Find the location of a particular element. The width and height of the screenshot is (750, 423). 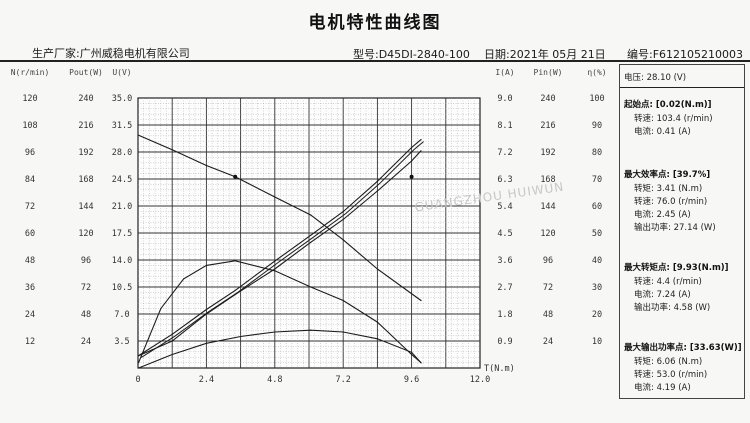

x-tick-label: 7.2 is located at coordinates (343, 380).